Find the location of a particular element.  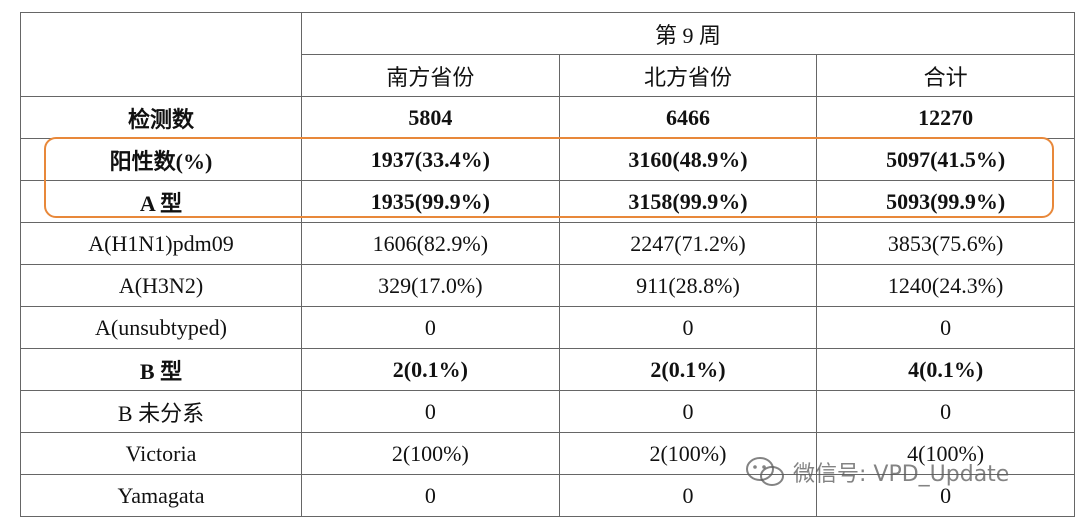

table-row: Victoria 2(100%) 2(100%) 4(100%) is located at coordinates (547, 453).